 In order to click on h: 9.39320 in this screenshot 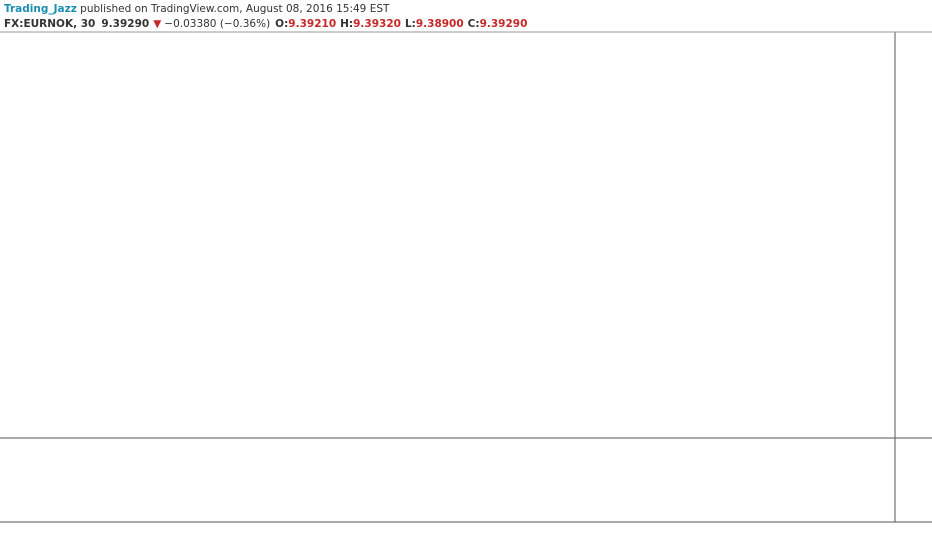, I will do `click(377, 24)`.